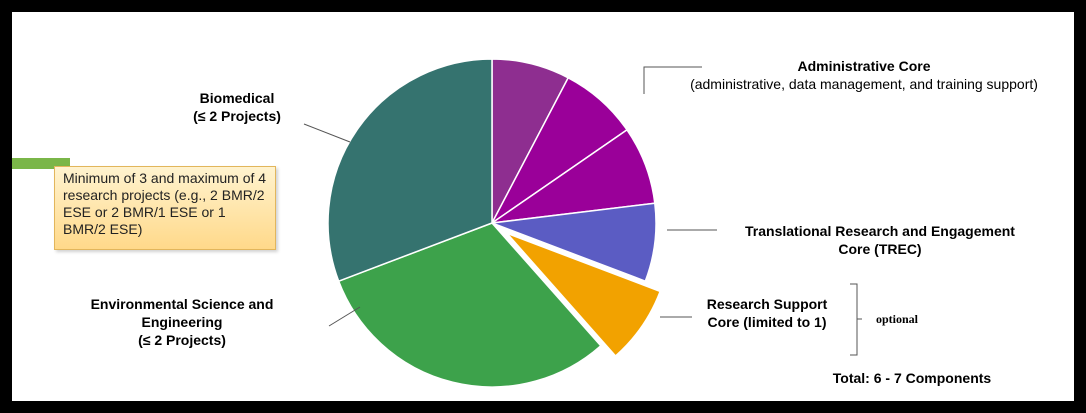 This screenshot has height=413, width=1086. Describe the element at coordinates (856, 319) in the screenshot. I see `optional-bracket` at that location.